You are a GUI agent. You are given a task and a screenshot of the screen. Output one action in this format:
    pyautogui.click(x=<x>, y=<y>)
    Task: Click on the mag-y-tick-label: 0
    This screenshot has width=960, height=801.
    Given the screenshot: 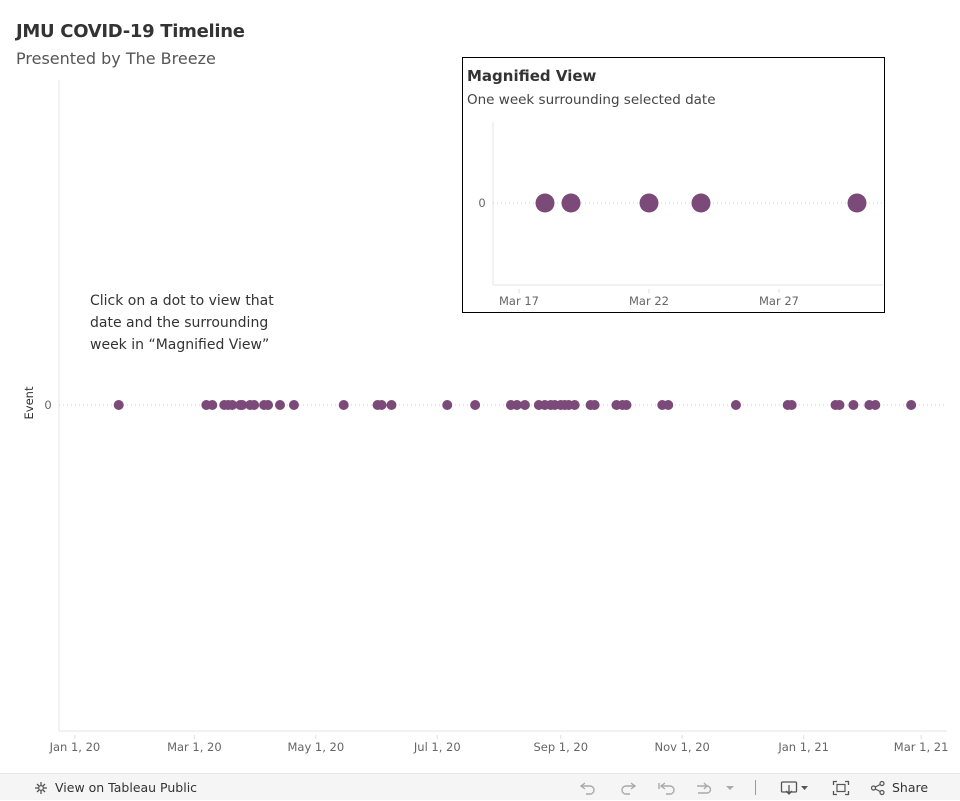 What is the action you would take?
    pyautogui.click(x=481, y=203)
    